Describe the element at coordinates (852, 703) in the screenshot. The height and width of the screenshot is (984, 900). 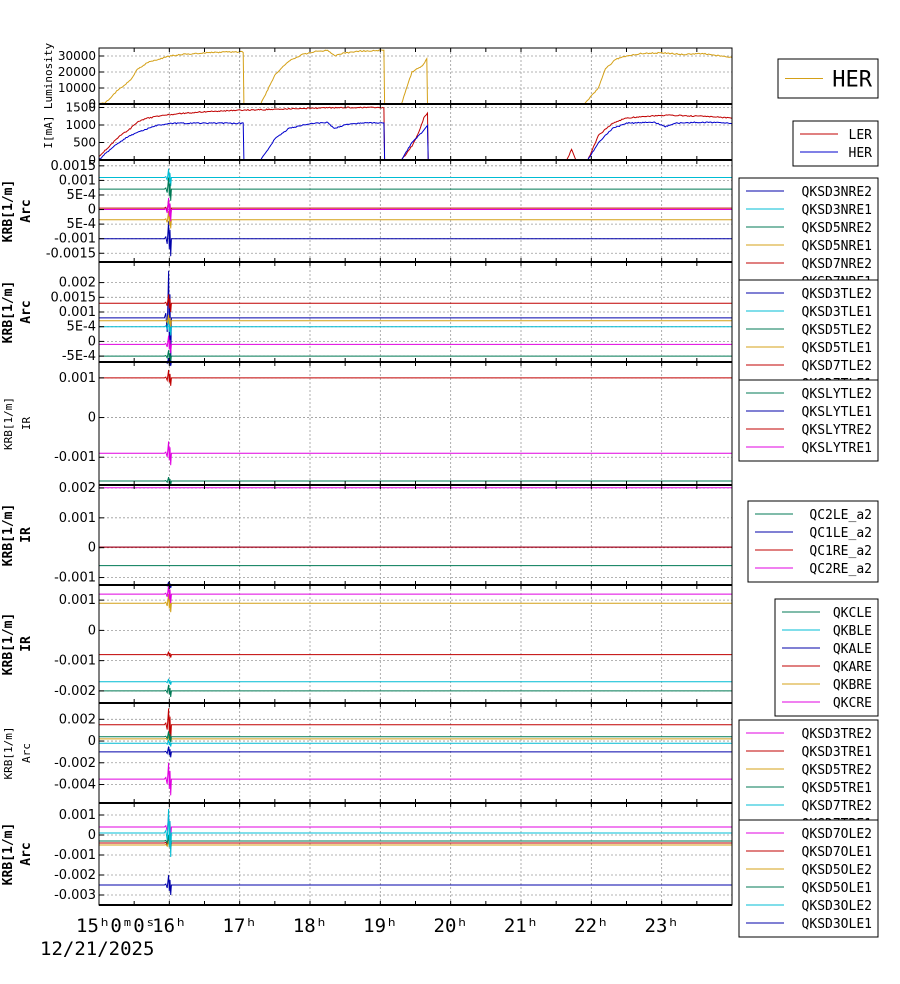
I see `legend-label-QKCRE: QKCRE` at that location.